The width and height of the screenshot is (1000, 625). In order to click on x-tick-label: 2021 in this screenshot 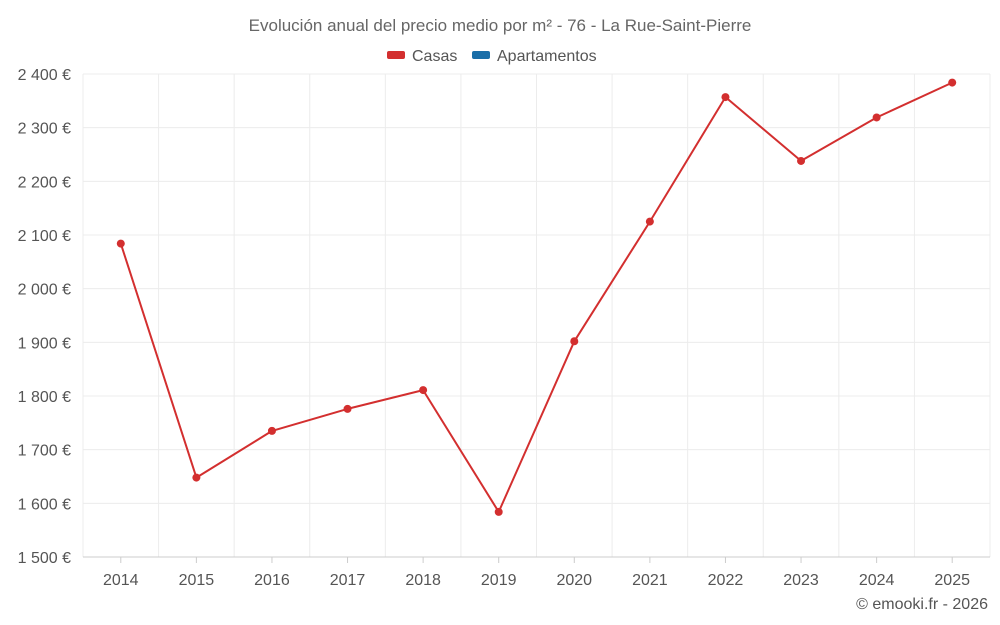, I will do `click(650, 580)`.